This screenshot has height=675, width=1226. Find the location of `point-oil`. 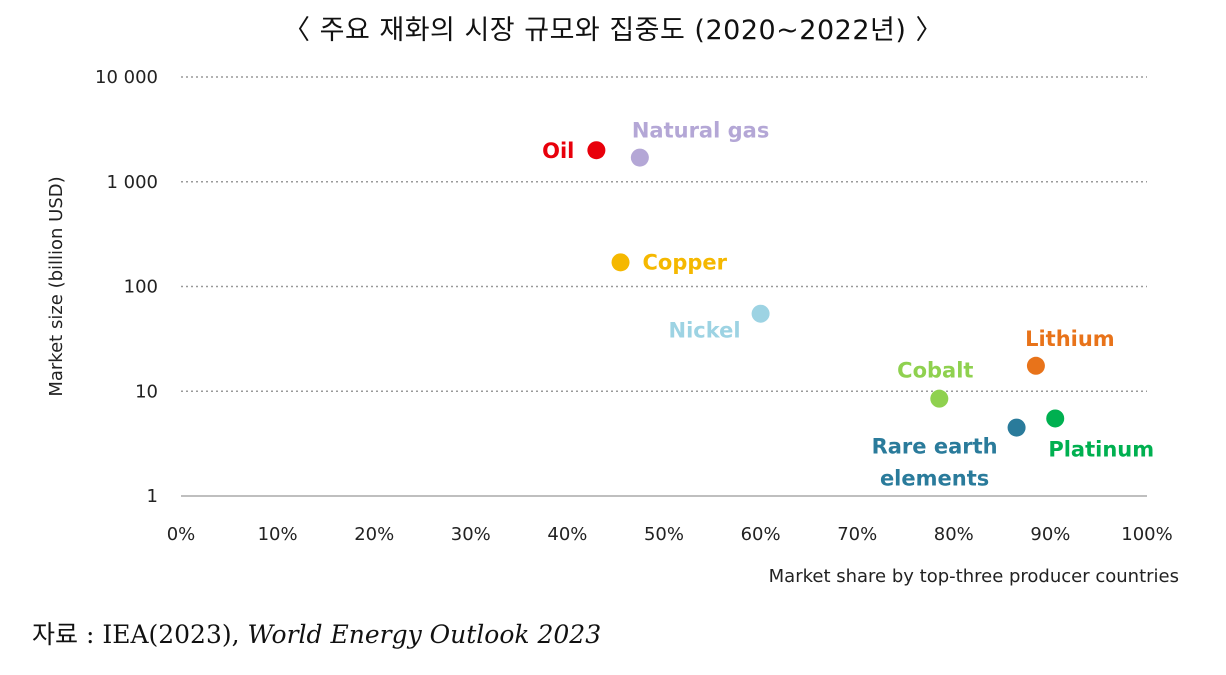

point-oil is located at coordinates (596, 150).